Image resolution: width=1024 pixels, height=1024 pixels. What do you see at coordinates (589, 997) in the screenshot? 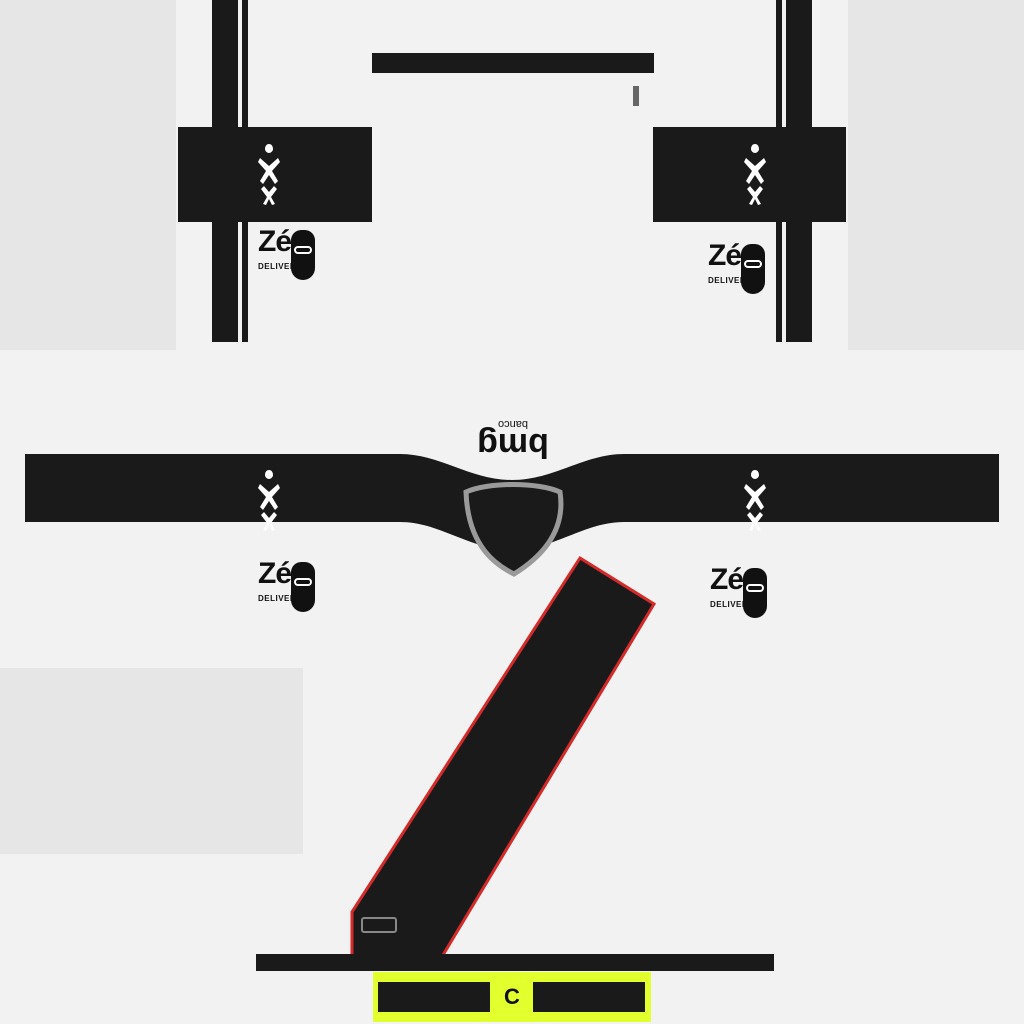
I see `armband-inner-right` at bounding box center [589, 997].